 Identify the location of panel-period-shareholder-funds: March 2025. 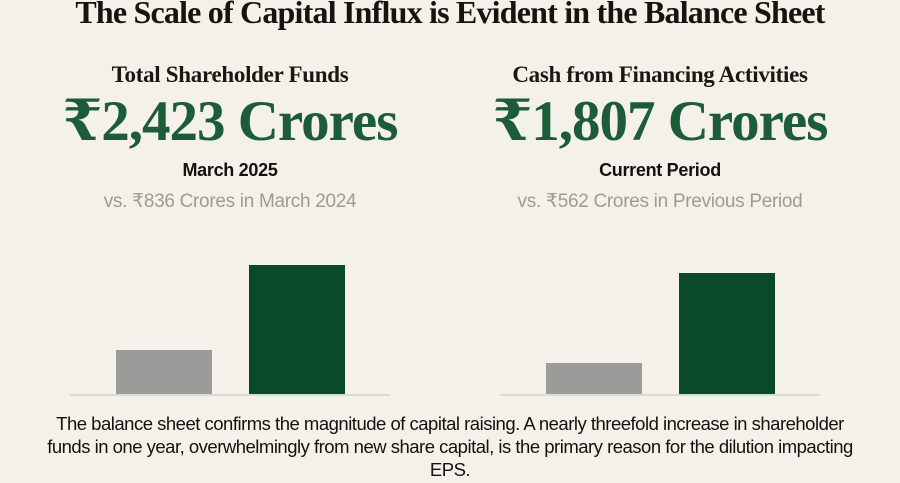
(230, 170).